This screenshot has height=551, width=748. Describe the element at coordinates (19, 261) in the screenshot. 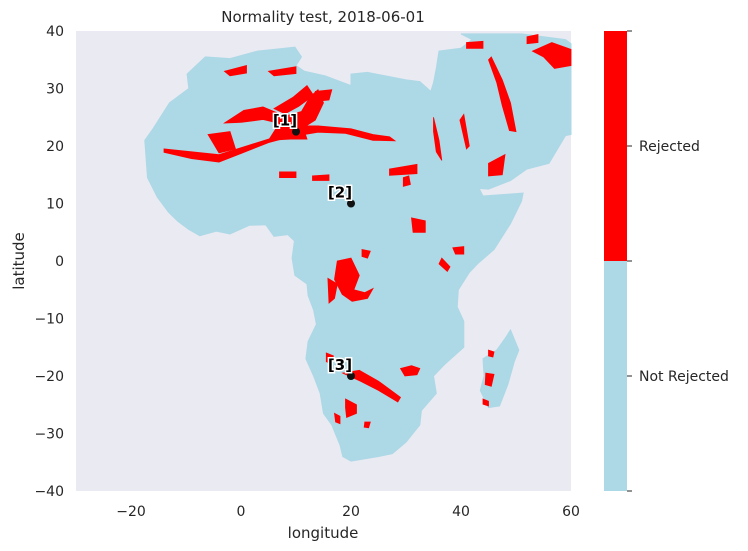

I see `y-axis-label: latitude` at that location.